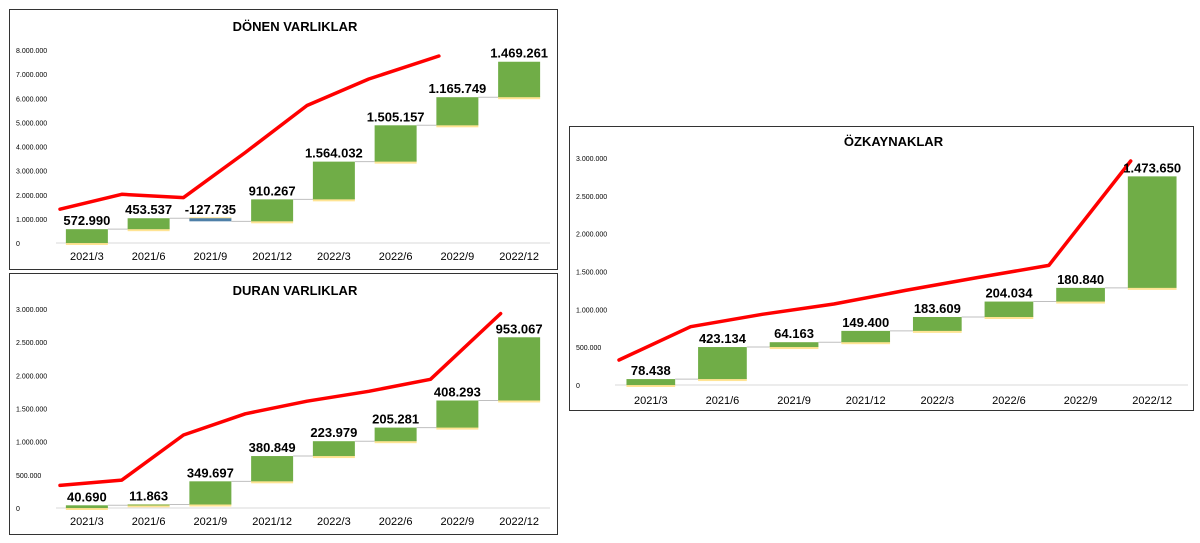 This screenshot has width=1200, height=543. I want to click on data-label: 349.697, so click(210, 472).